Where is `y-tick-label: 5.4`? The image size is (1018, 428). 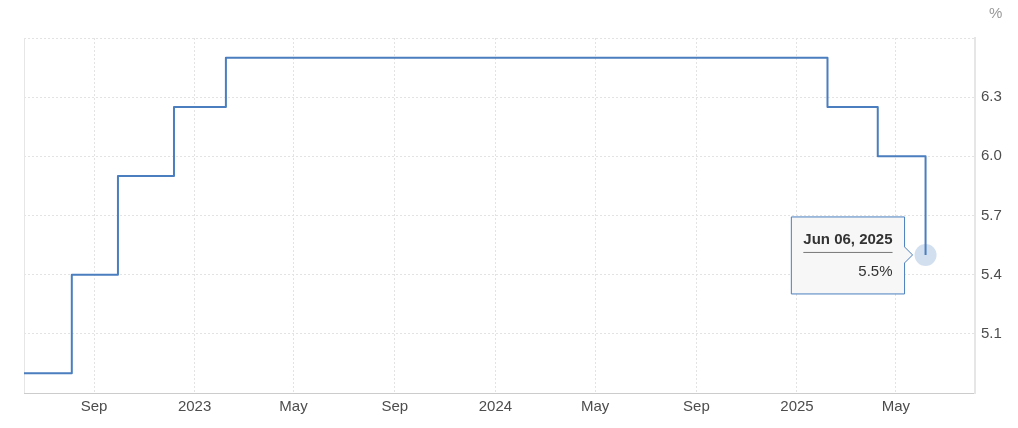
y-tick-label: 5.4 is located at coordinates (991, 273).